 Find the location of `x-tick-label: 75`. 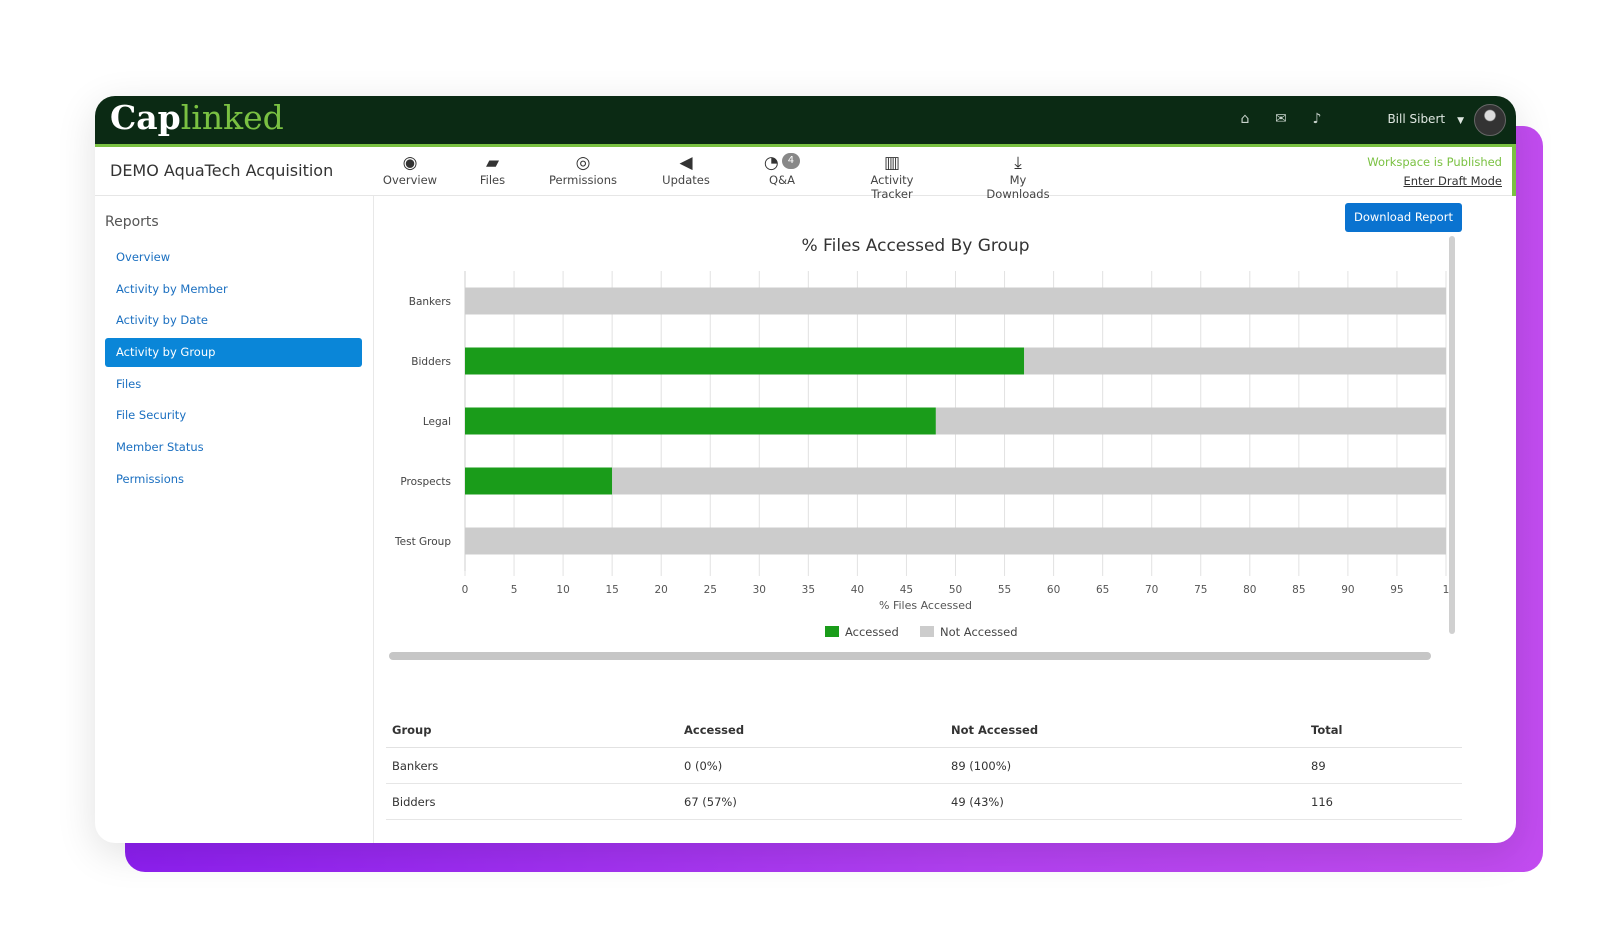

x-tick-label: 75 is located at coordinates (1200, 590).